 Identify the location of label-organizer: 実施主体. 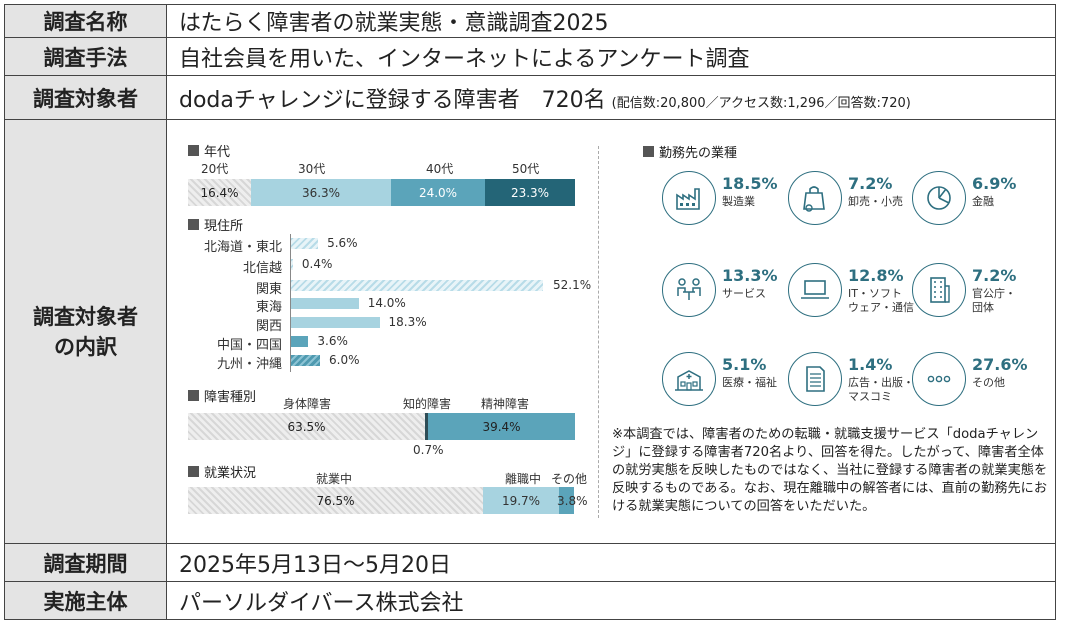
(85, 600).